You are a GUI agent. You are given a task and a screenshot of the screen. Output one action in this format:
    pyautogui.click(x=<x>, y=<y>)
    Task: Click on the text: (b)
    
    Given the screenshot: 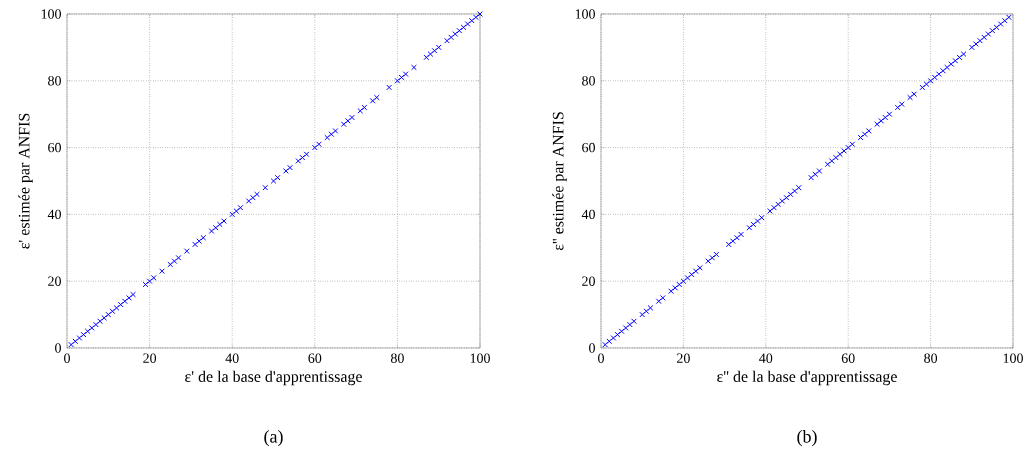 What is the action you would take?
    pyautogui.click(x=807, y=438)
    